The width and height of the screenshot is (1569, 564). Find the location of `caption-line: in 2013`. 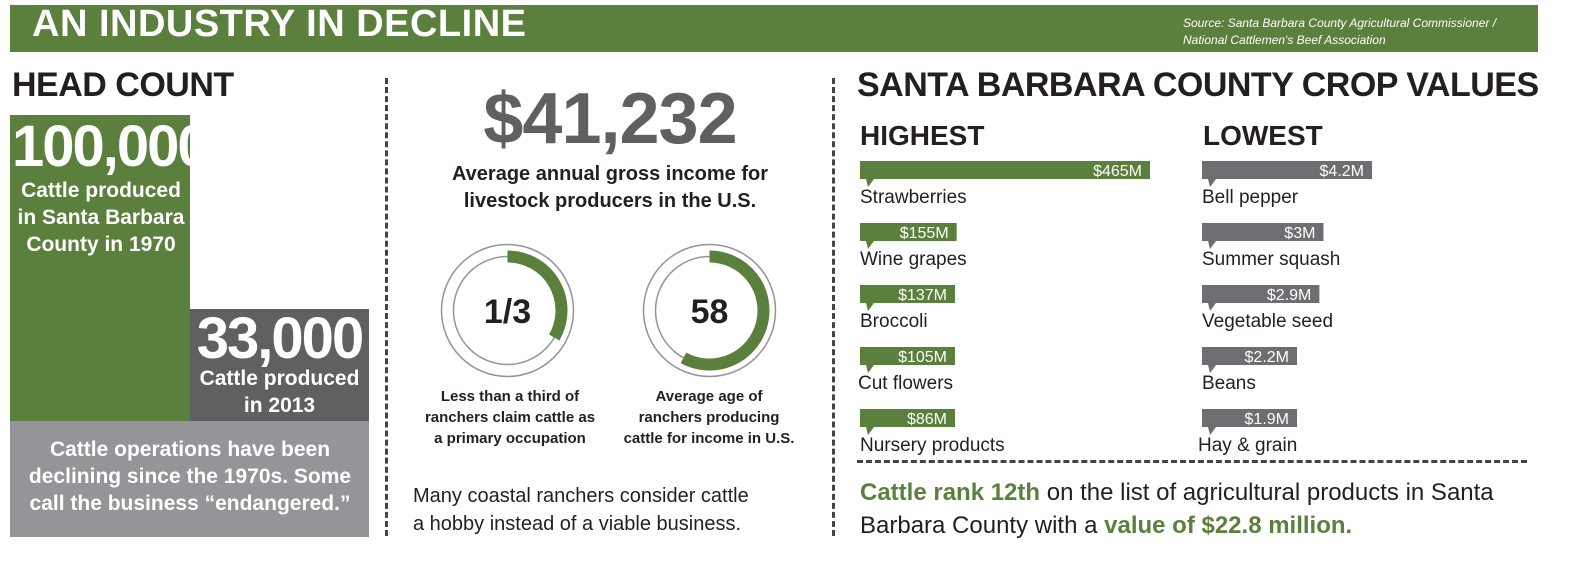

caption-line: in 2013 is located at coordinates (279, 405).